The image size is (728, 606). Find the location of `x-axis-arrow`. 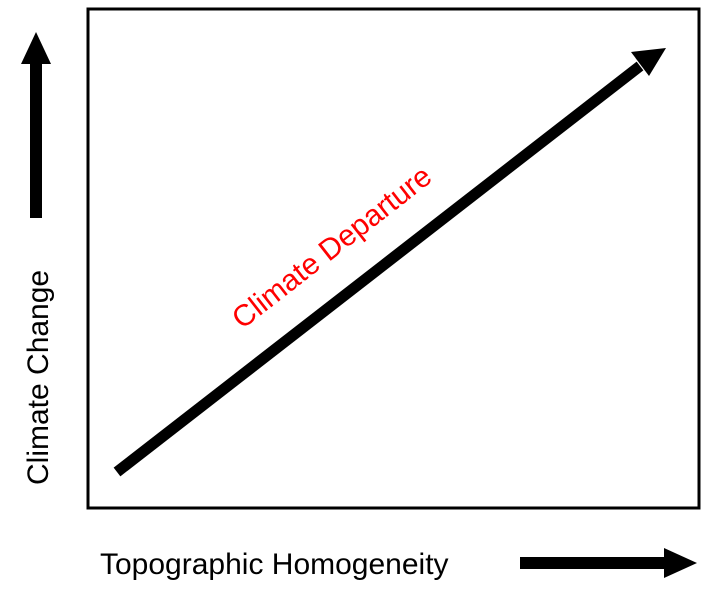

x-axis-arrow is located at coordinates (608, 563).